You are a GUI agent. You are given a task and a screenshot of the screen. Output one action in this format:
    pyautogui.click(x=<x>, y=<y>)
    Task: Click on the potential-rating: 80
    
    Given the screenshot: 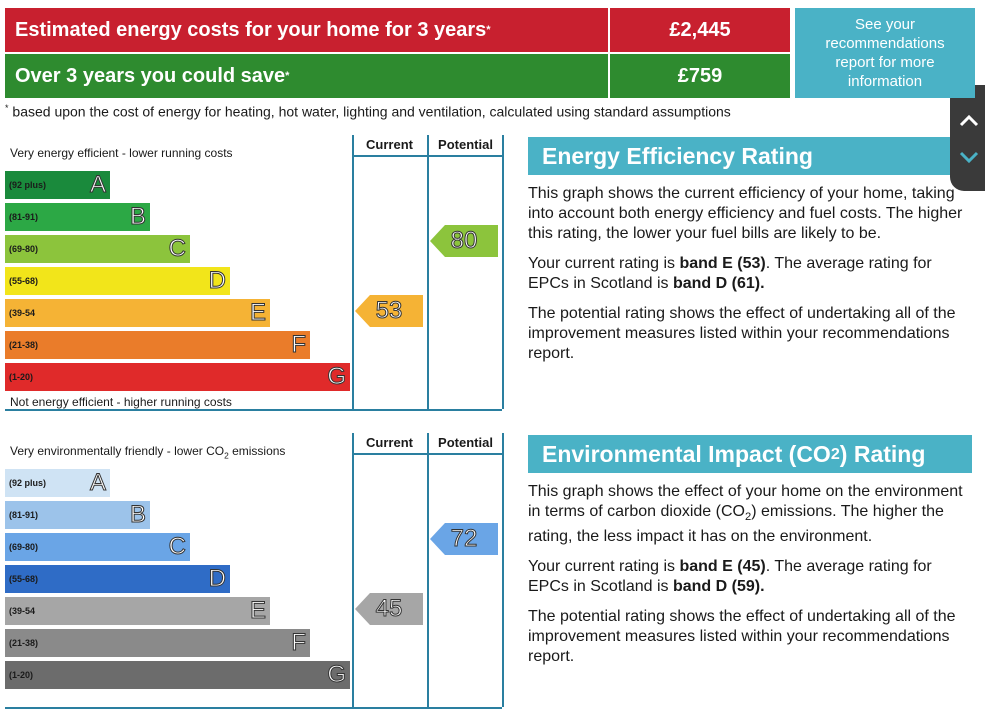 What is the action you would take?
    pyautogui.click(x=464, y=241)
    